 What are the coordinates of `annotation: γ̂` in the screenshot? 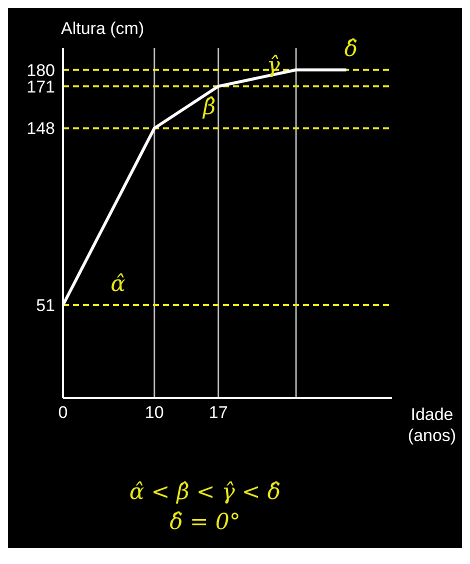 It's located at (273, 65).